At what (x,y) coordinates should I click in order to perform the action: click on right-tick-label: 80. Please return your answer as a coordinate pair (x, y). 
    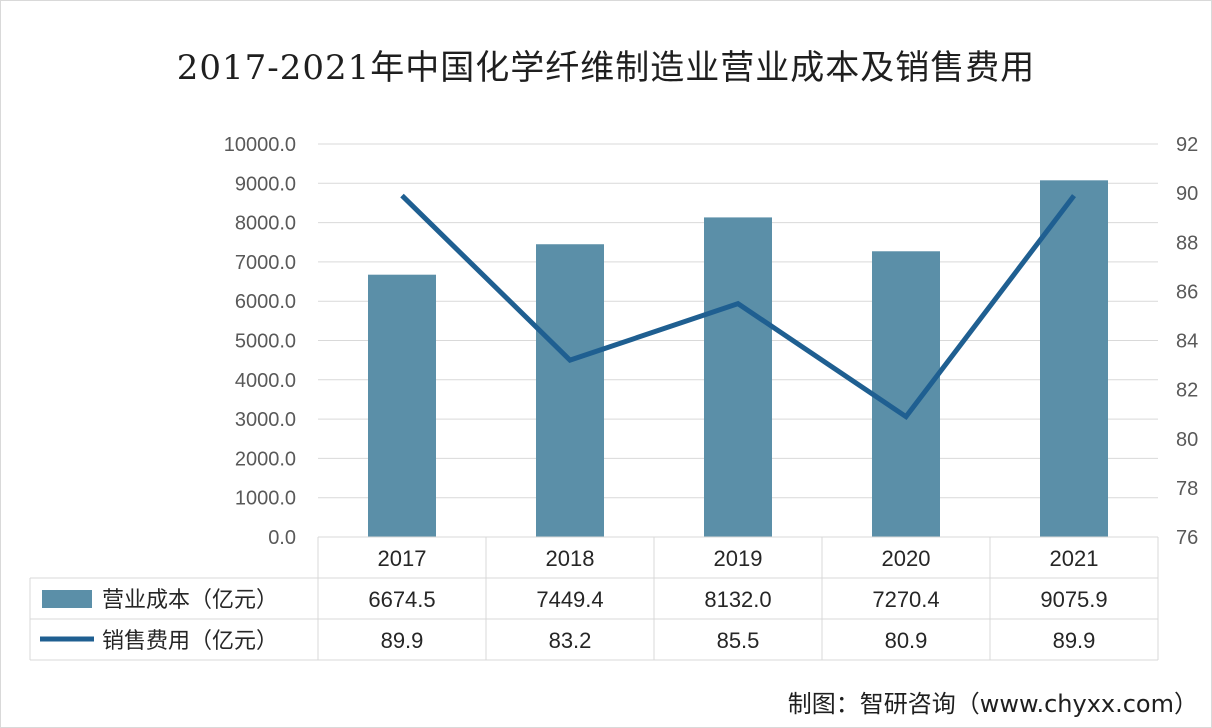
    Looking at the image, I should click on (1187, 440).